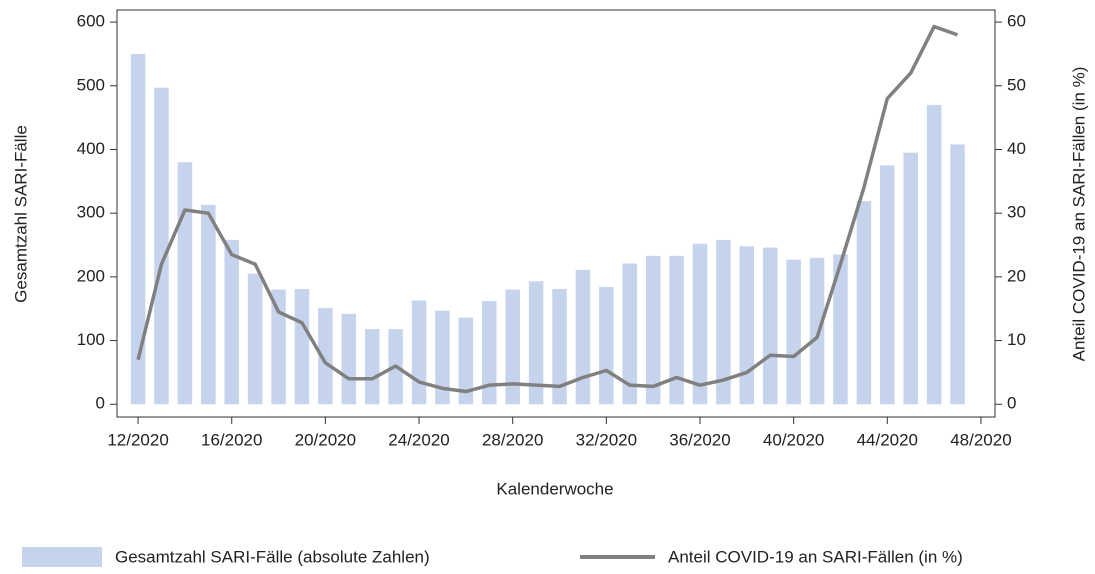  Describe the element at coordinates (1016, 339) in the screenshot. I see `y2-tick-label: 10` at that location.